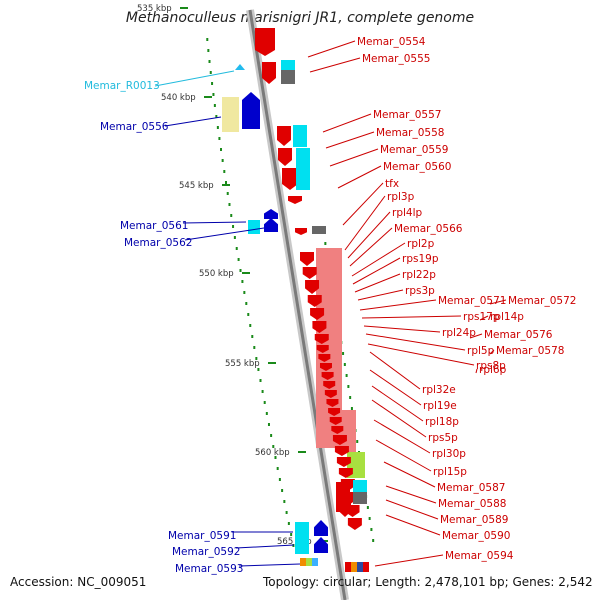 The image size is (600, 600). Describe the element at coordinates (407, 213) in the screenshot. I see `gene-label: rpl4lp` at that location.